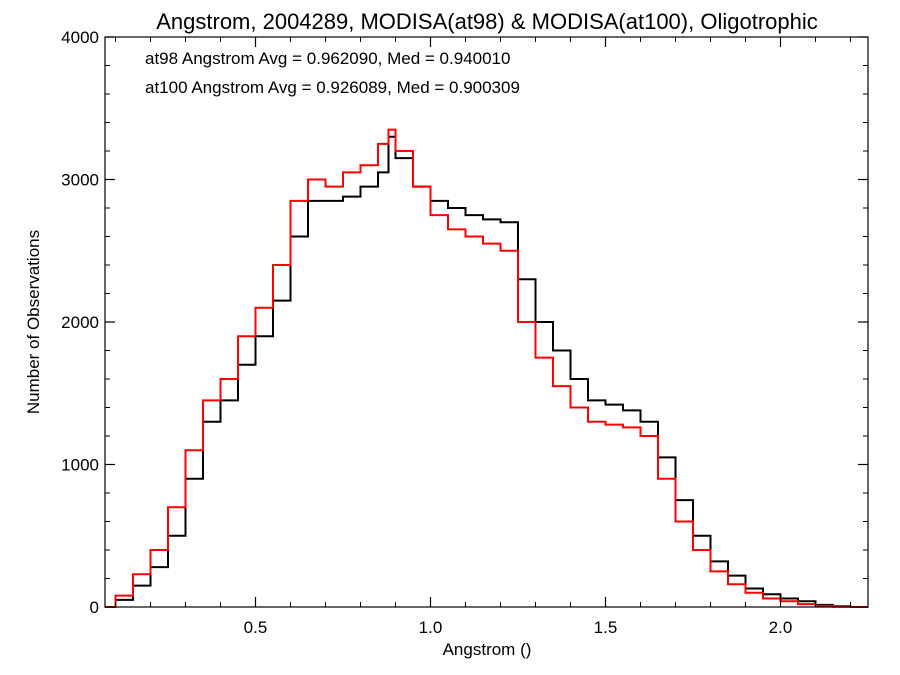 Image resolution: width=900 pixels, height=675 pixels. I want to click on y-tick-label: 4000, so click(80, 37).